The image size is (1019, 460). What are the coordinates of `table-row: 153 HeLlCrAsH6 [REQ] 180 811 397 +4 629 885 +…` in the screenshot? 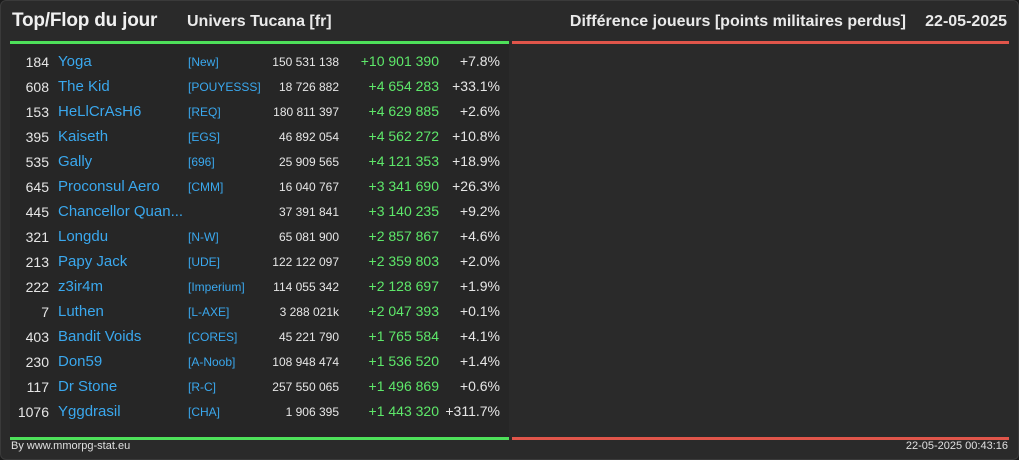 It's located at (259, 112).